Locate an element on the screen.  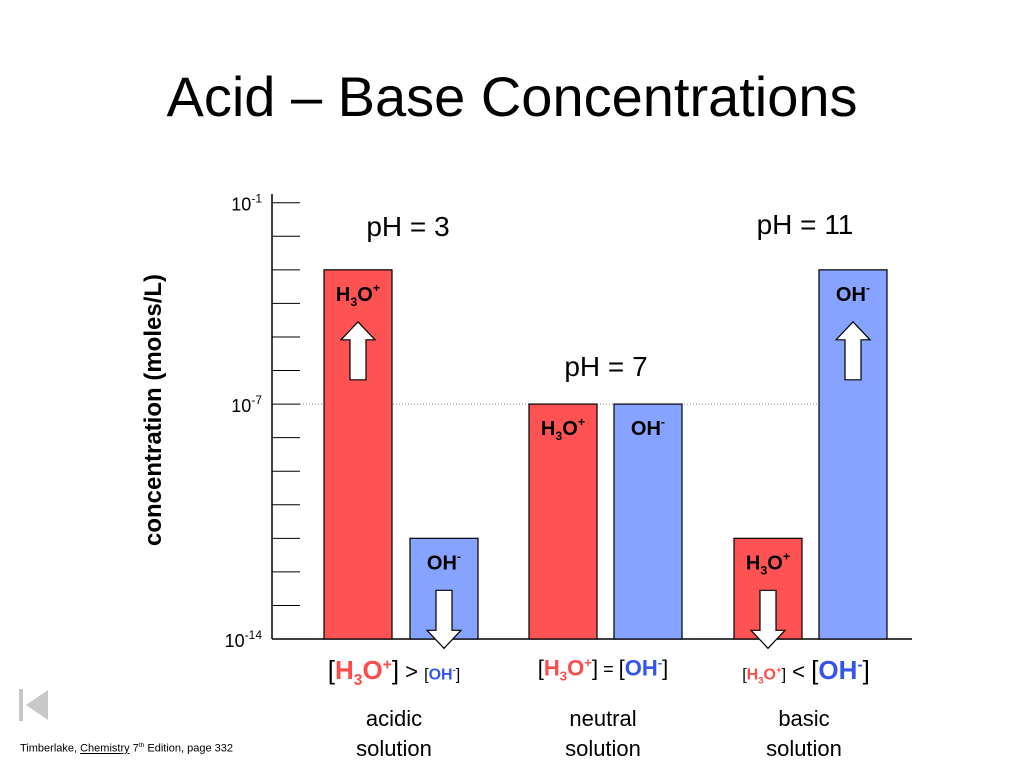
solution-label-basic: basic solution is located at coordinates (804, 734).